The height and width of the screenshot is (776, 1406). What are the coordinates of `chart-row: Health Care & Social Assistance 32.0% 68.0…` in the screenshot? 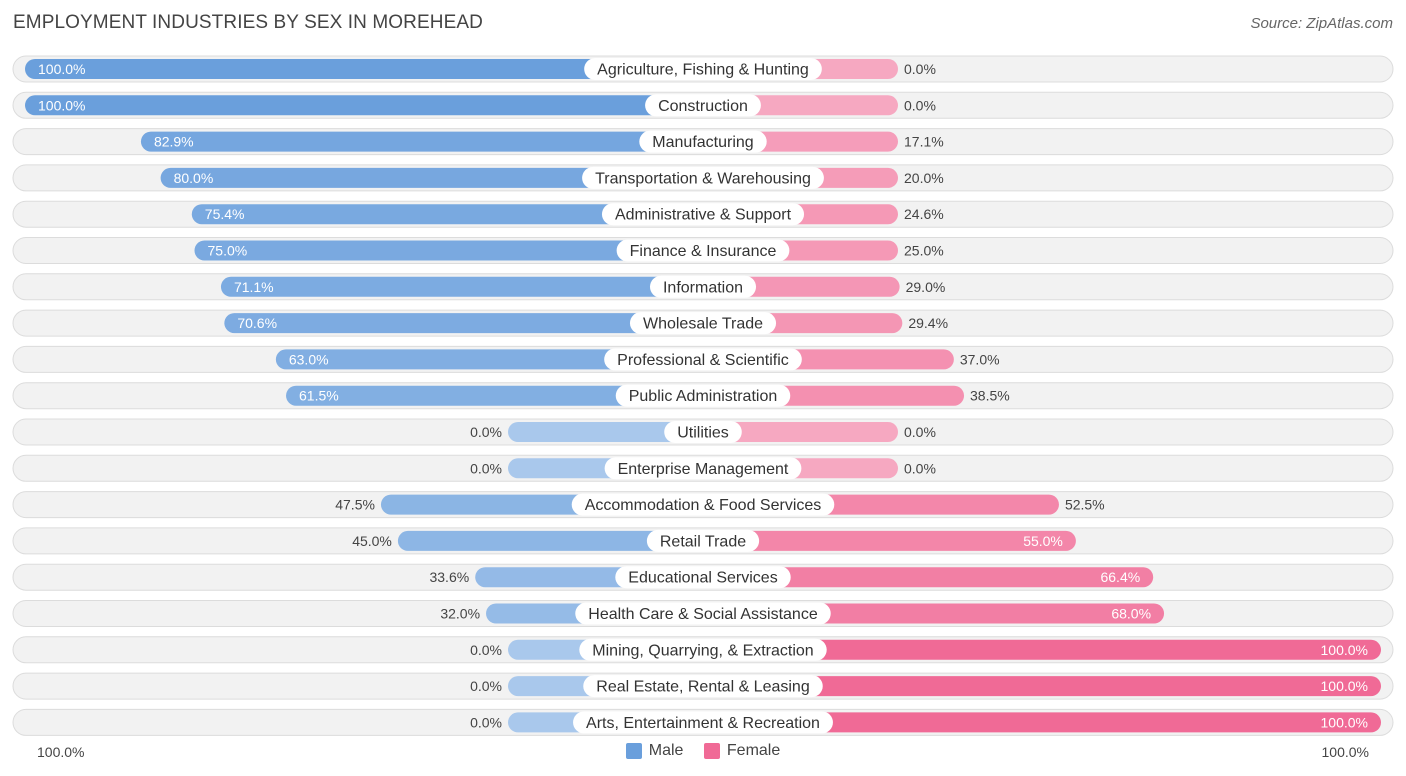 It's located at (703, 613).